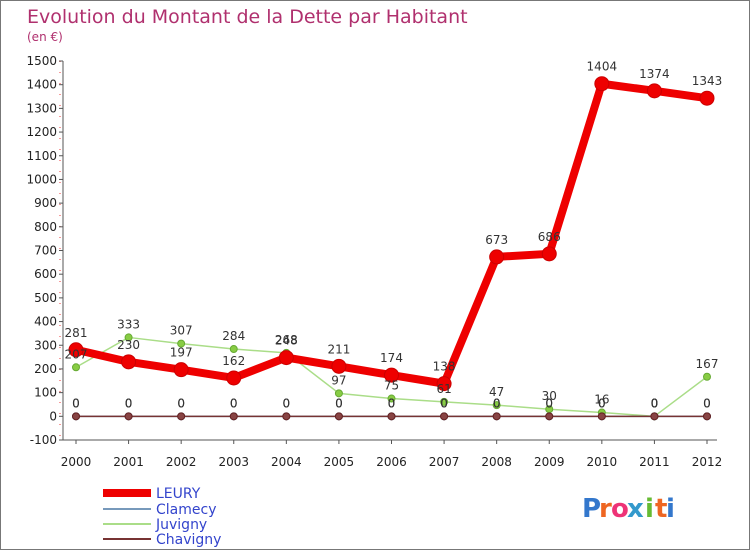 The image size is (750, 551). Describe the element at coordinates (602, 67) in the screenshot. I see `data-label-leury: 1404` at that location.